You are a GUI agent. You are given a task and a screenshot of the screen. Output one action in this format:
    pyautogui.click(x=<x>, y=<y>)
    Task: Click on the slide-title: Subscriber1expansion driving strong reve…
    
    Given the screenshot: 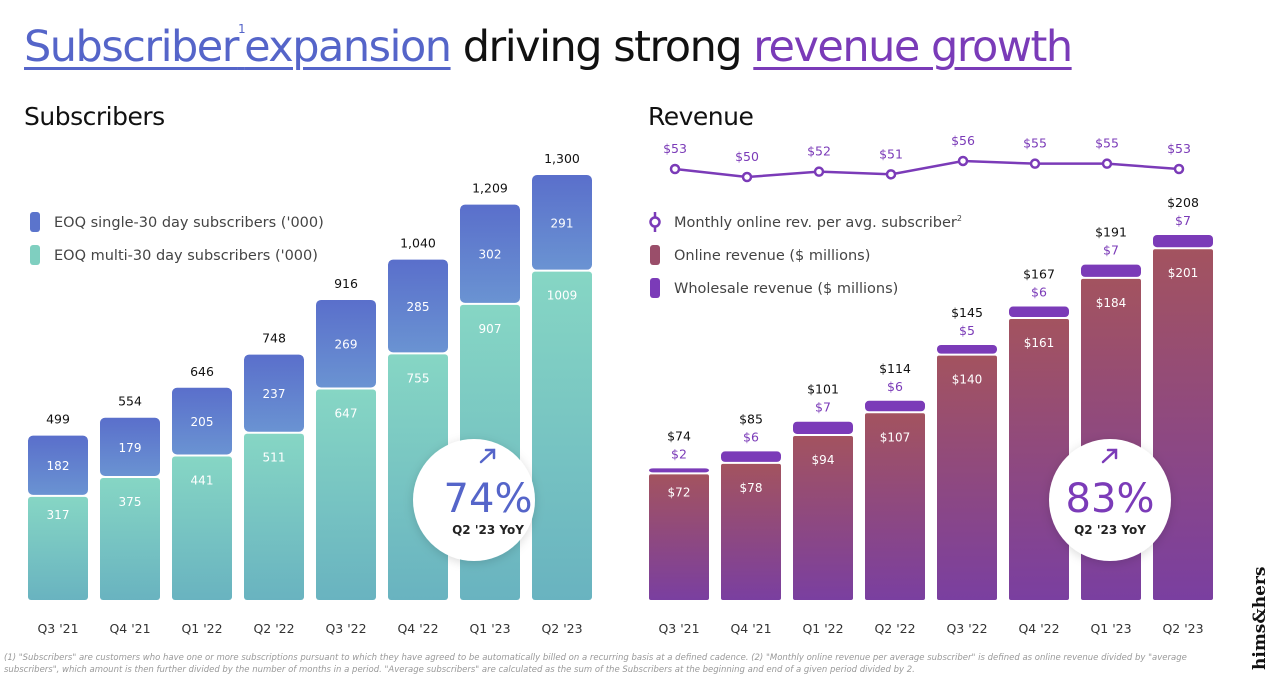 What is the action you would take?
    pyautogui.click(x=548, y=47)
    